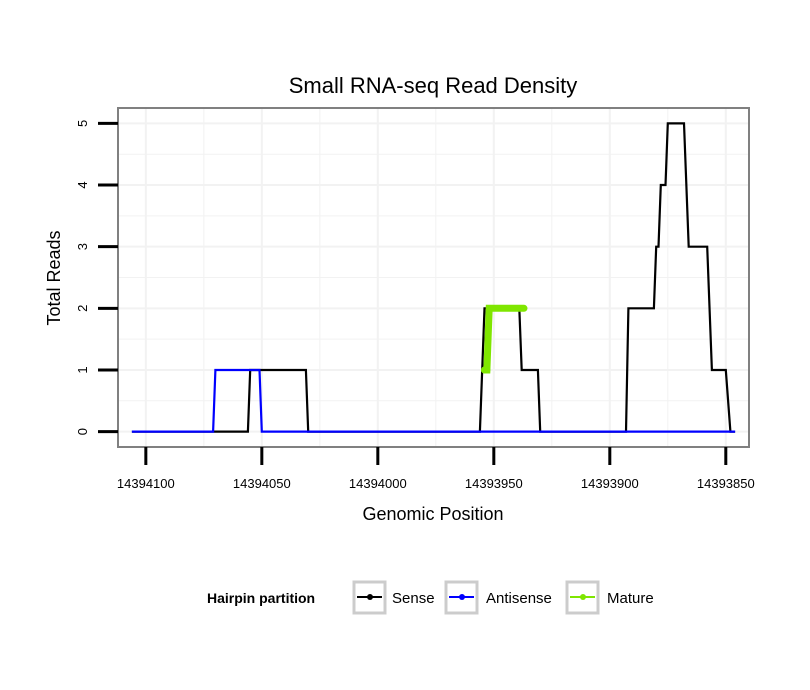 This screenshot has height=690, width=810. Describe the element at coordinates (413, 598) in the screenshot. I see `legend-label-sense: Sense` at that location.